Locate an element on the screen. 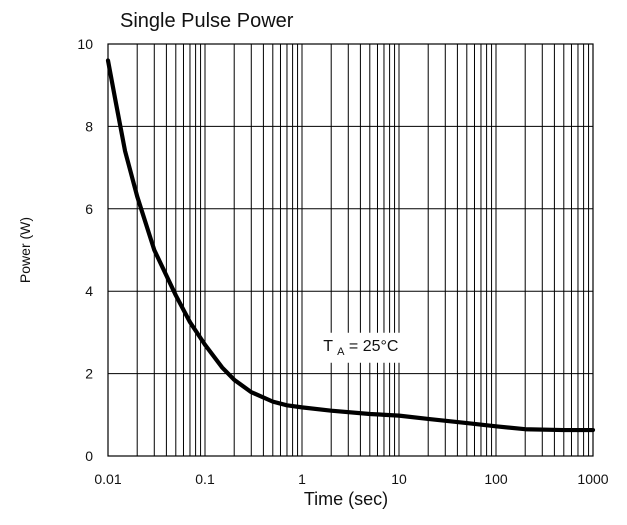 This screenshot has width=627, height=525. x-tick-label: 10 is located at coordinates (399, 479).